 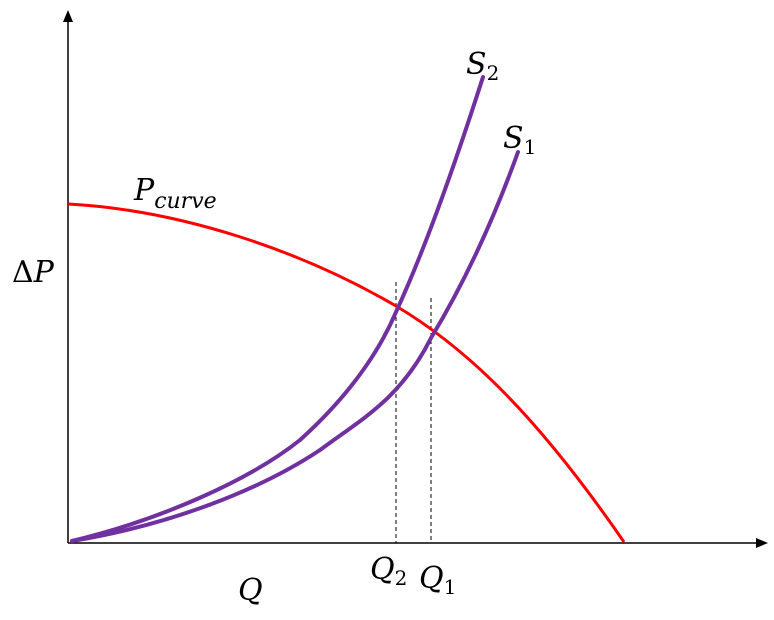 What do you see at coordinates (483, 66) in the screenshot?
I see `system-curve-s2-label: S2` at bounding box center [483, 66].